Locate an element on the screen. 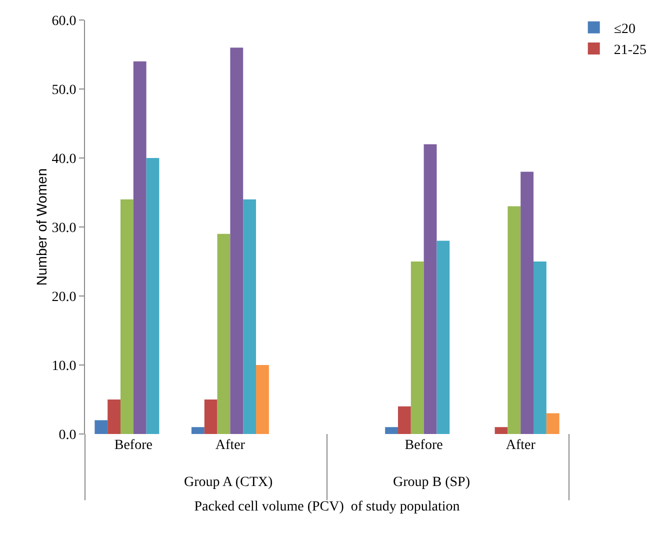 The image size is (664, 533). y-tick-label: 10.0 is located at coordinates (64, 366).